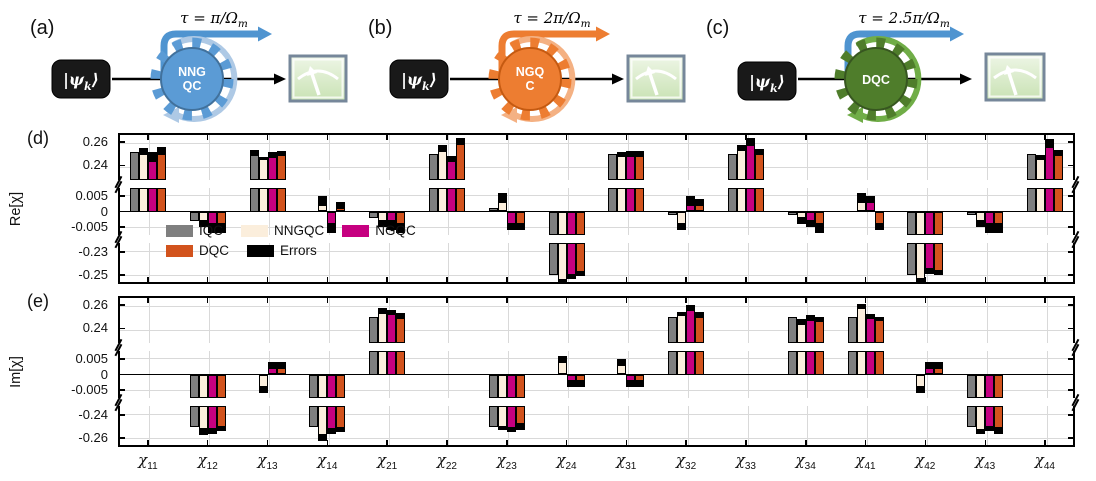 This screenshot has height=481, width=1096. Describe the element at coordinates (214, 250) in the screenshot. I see `legend-label: DQC` at that location.